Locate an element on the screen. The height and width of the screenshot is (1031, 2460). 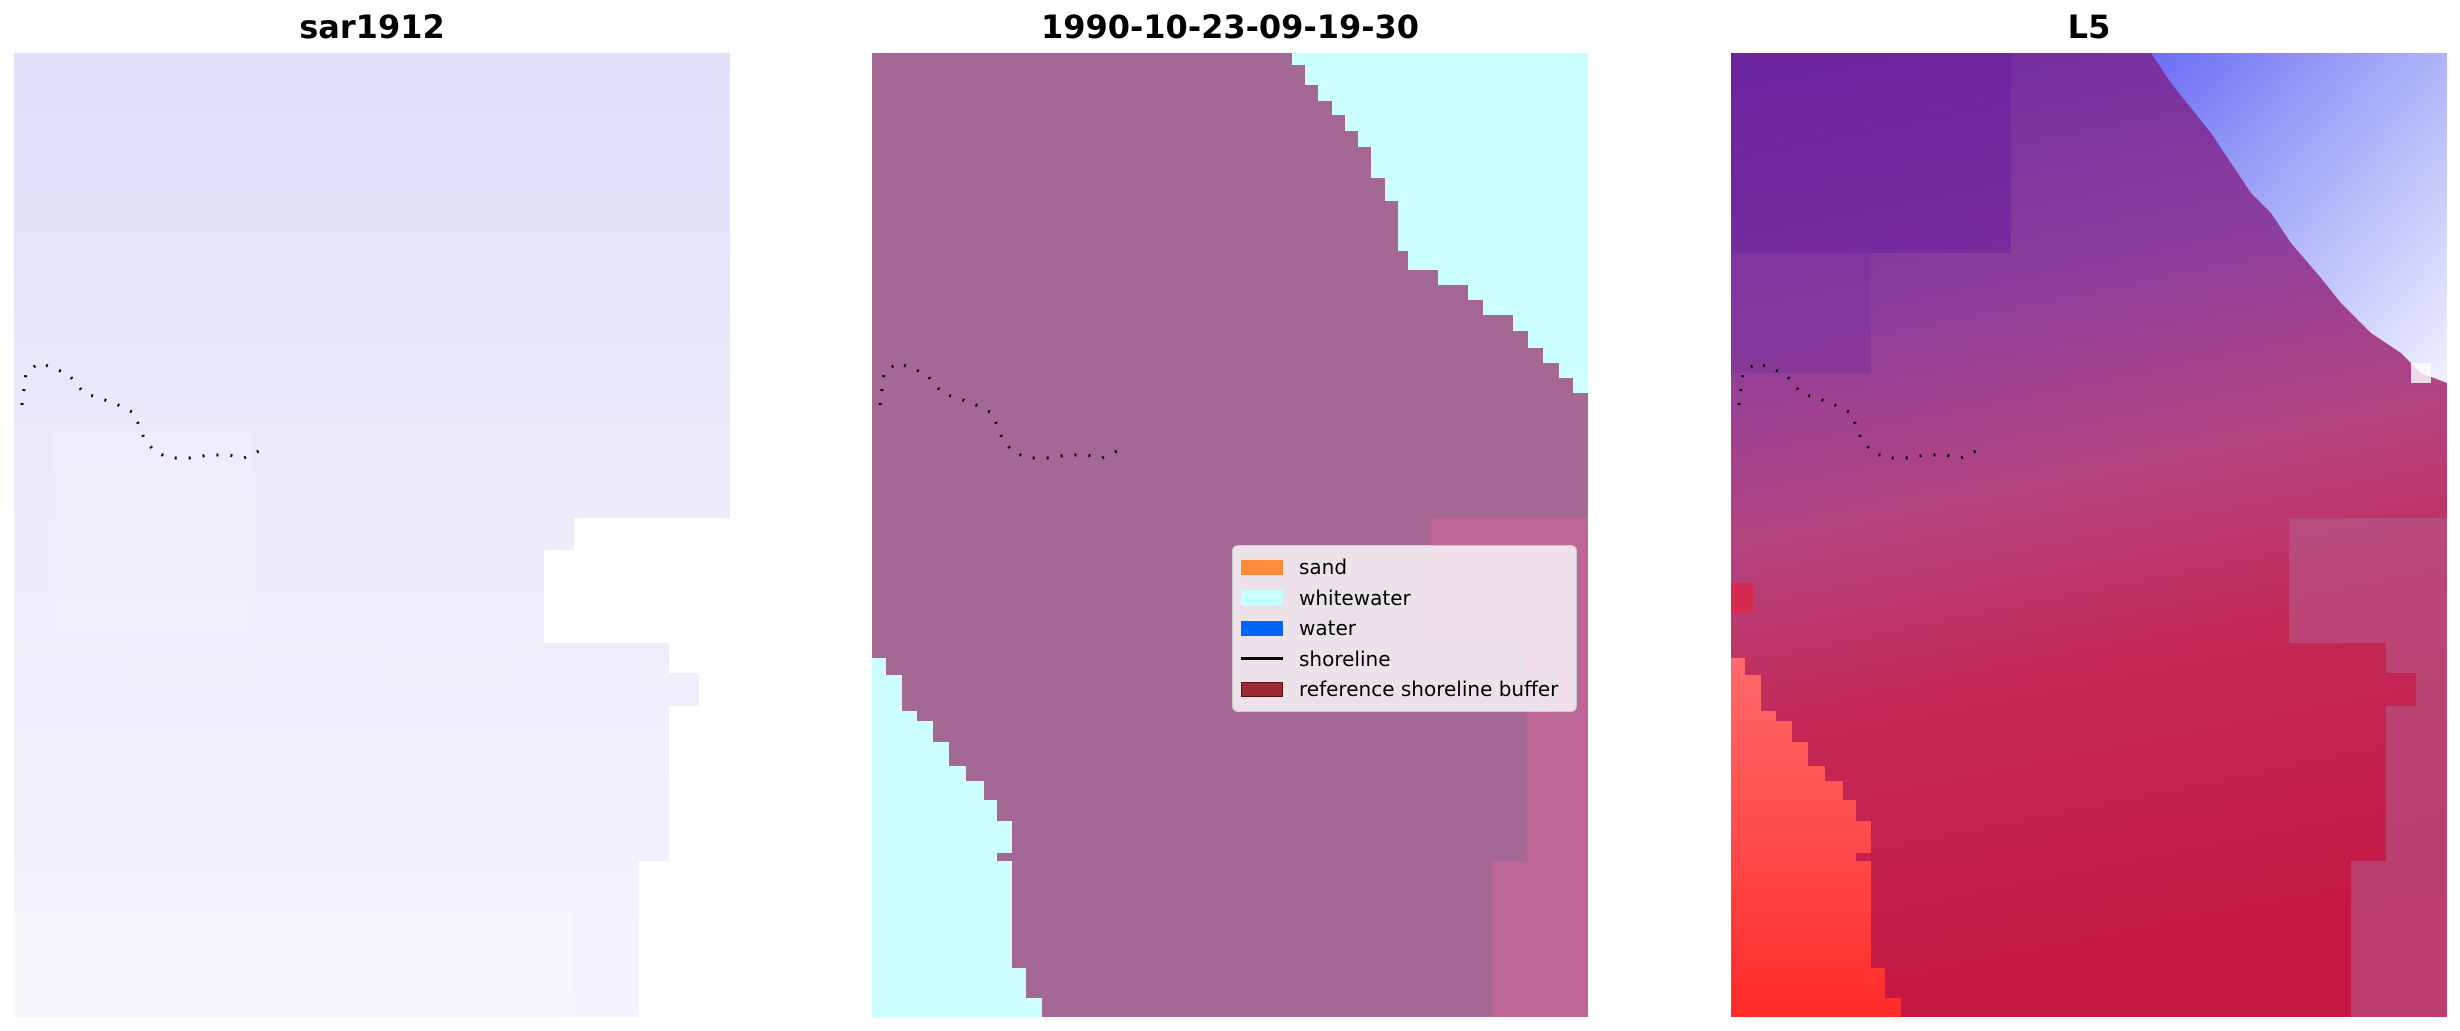
legend-swatch-shoreline is located at coordinates (1262, 659).